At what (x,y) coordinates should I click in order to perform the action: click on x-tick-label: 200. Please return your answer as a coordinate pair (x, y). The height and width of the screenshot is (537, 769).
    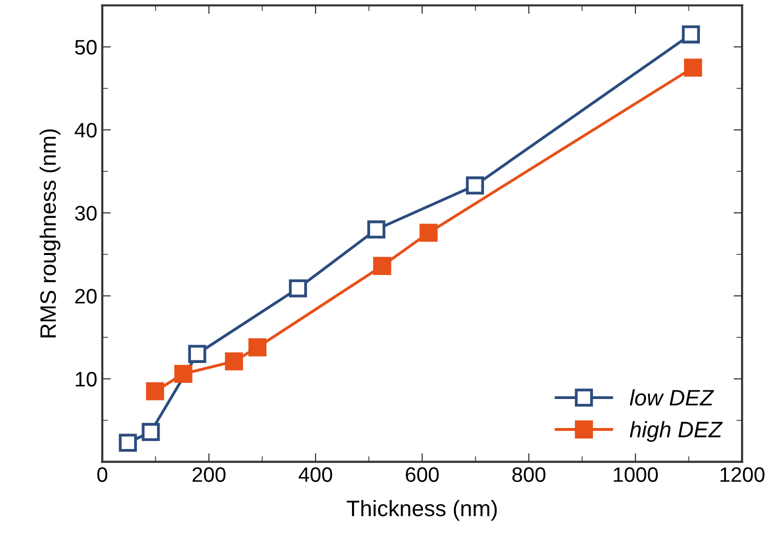
    Looking at the image, I should click on (209, 474).